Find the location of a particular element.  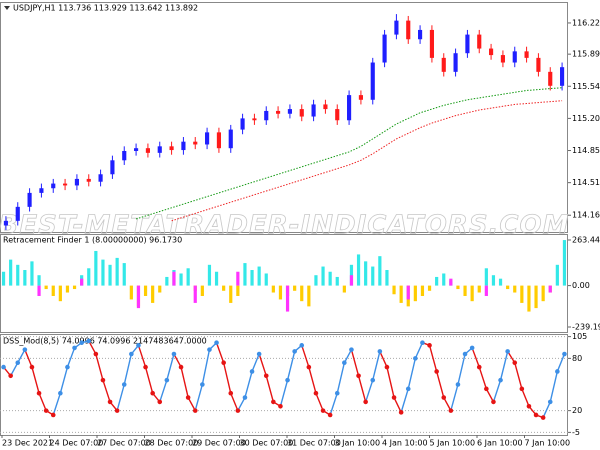

y-tick-label: 115.200 is located at coordinates (586, 118).